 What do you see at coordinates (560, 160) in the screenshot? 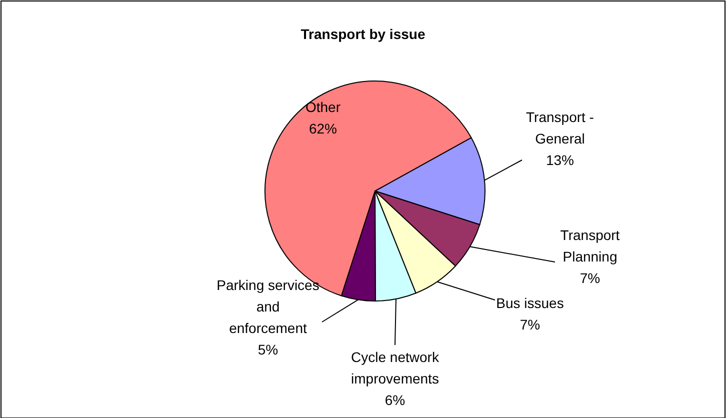
I see `data-label: 13%` at bounding box center [560, 160].